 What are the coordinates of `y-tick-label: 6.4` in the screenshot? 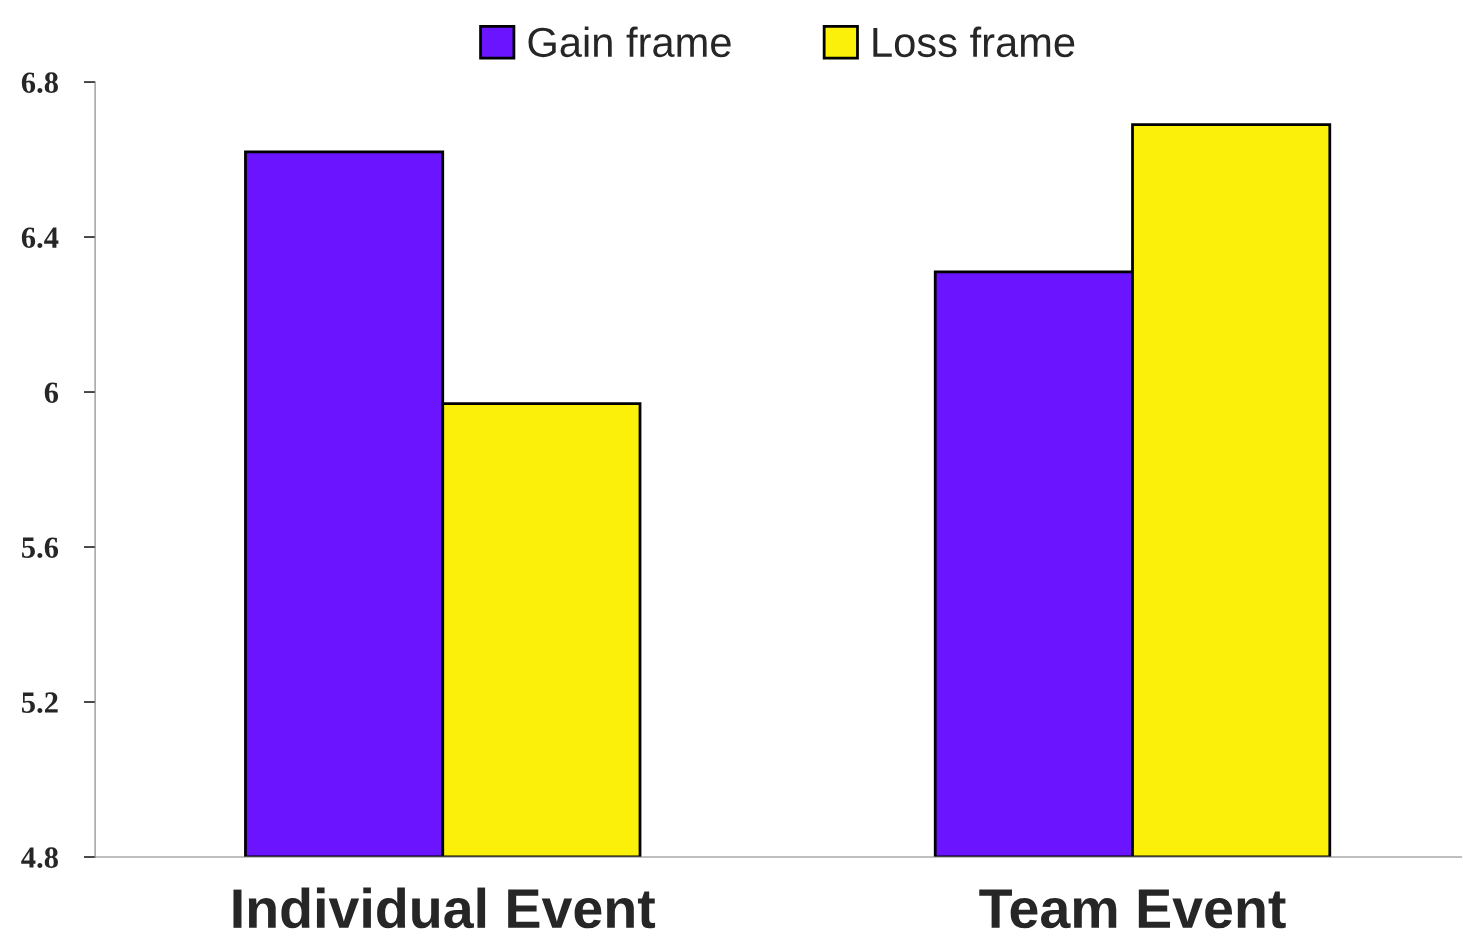 It's located at (40, 238).